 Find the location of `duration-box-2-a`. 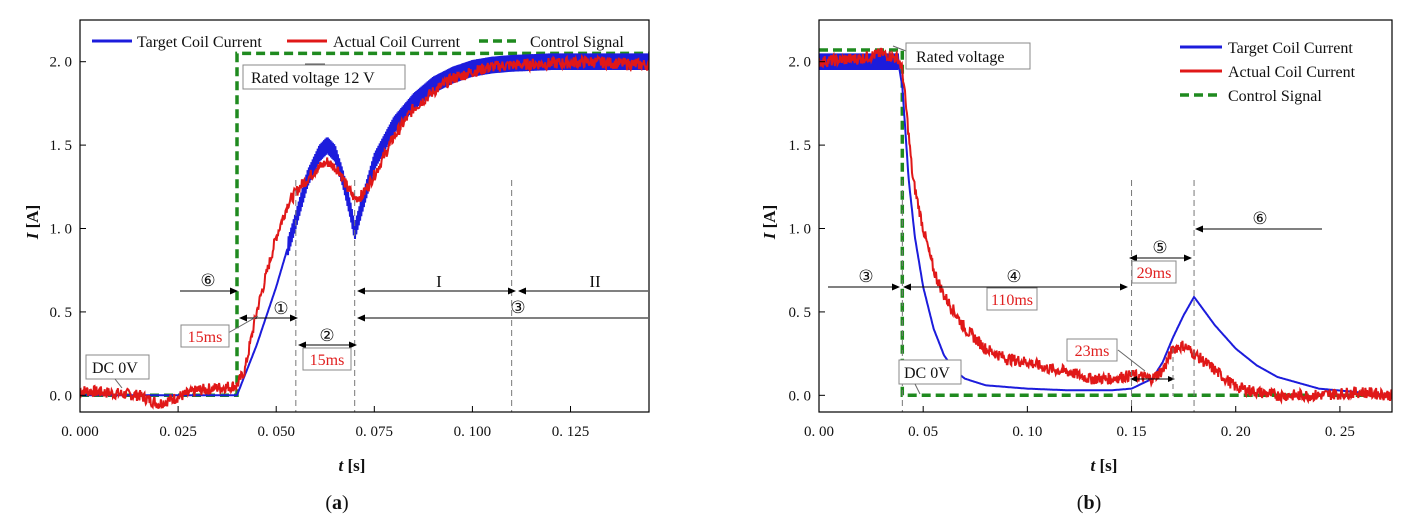

duration-box-2-a is located at coordinates (327, 359).